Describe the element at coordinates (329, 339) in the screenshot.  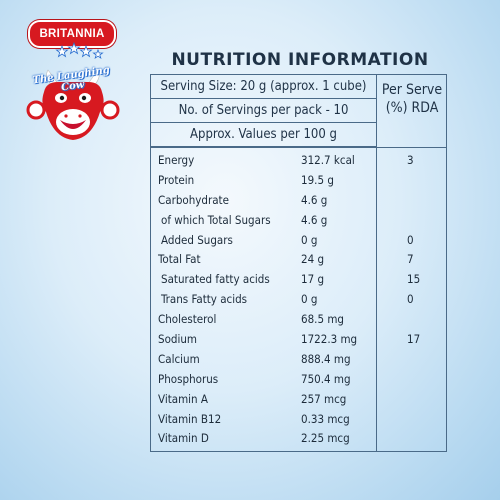
I see `nutrient-value: 1722.3 mg` at that location.